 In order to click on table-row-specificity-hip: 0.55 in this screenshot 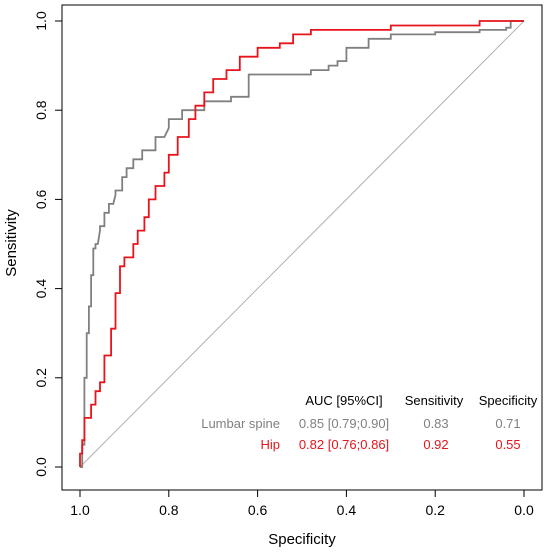, I will do `click(507, 444)`.